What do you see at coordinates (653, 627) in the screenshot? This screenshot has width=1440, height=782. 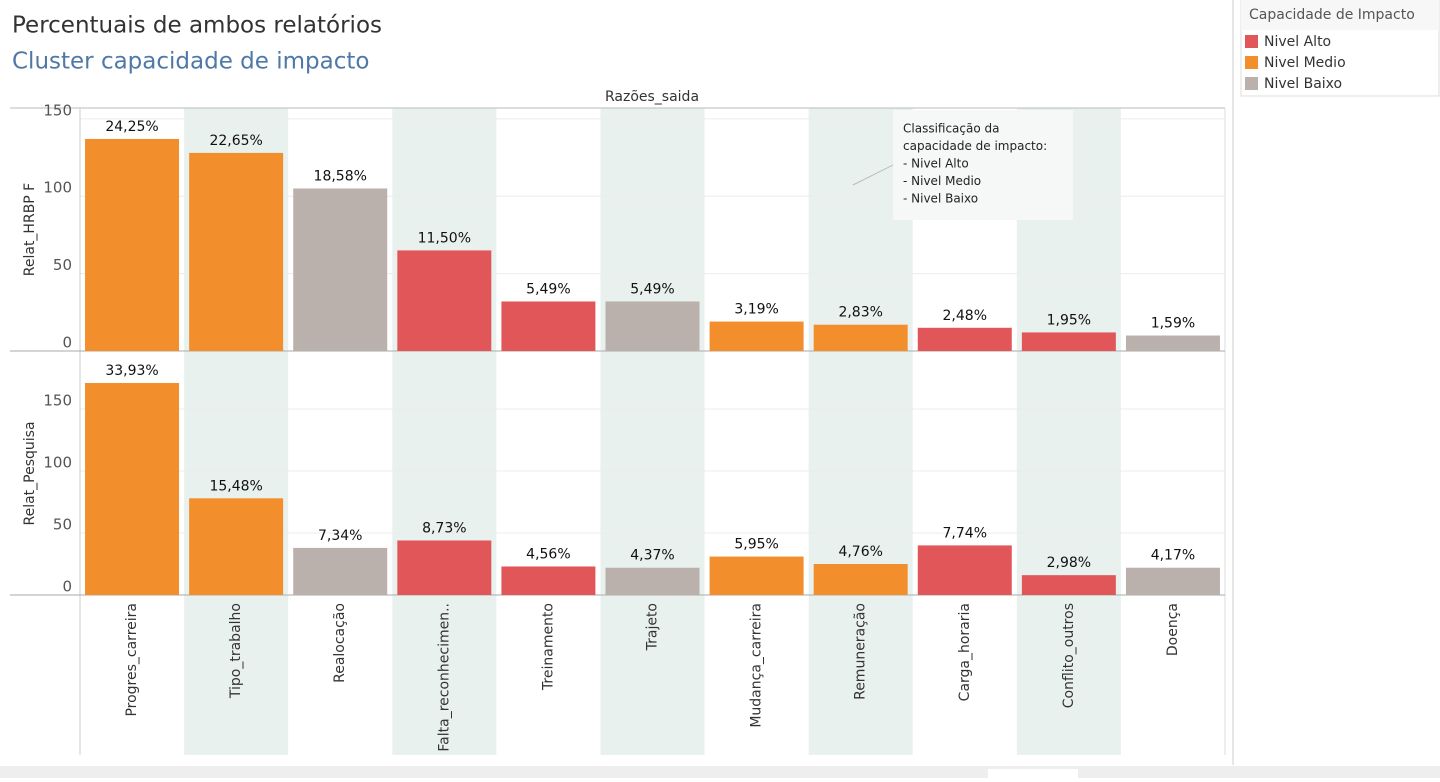 I see `x-tick-label: Trajeto` at bounding box center [653, 627].